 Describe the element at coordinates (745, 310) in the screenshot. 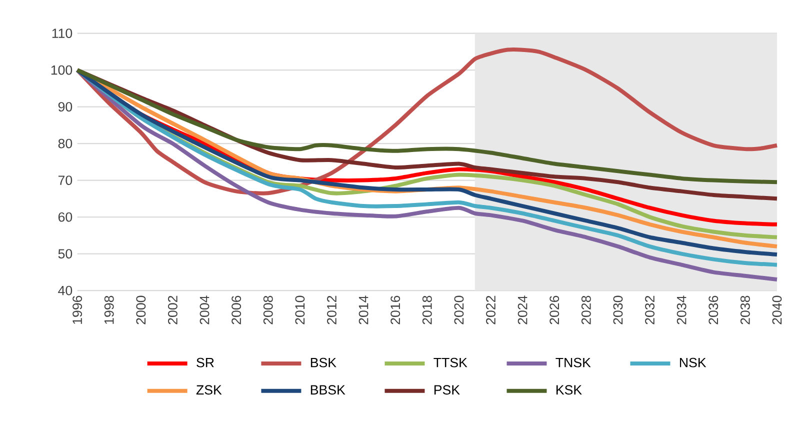

I see `x-tick-label: 2038` at that location.